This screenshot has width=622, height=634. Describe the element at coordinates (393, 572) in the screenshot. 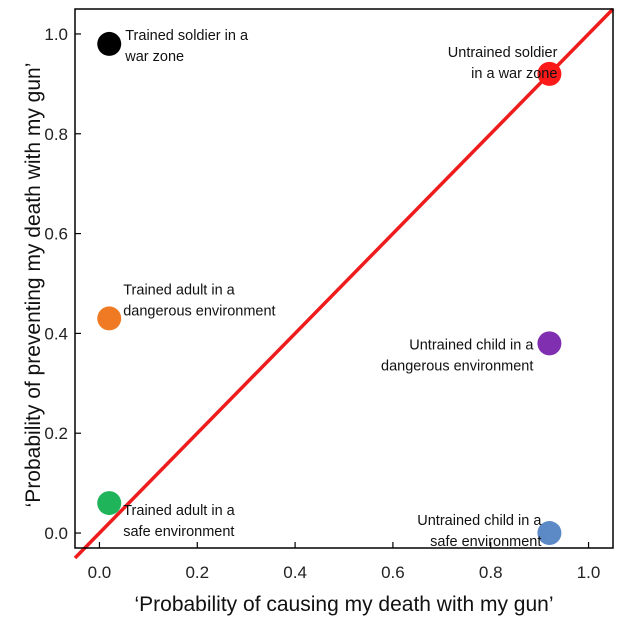

I see `x-tick-label: 0.6` at that location.